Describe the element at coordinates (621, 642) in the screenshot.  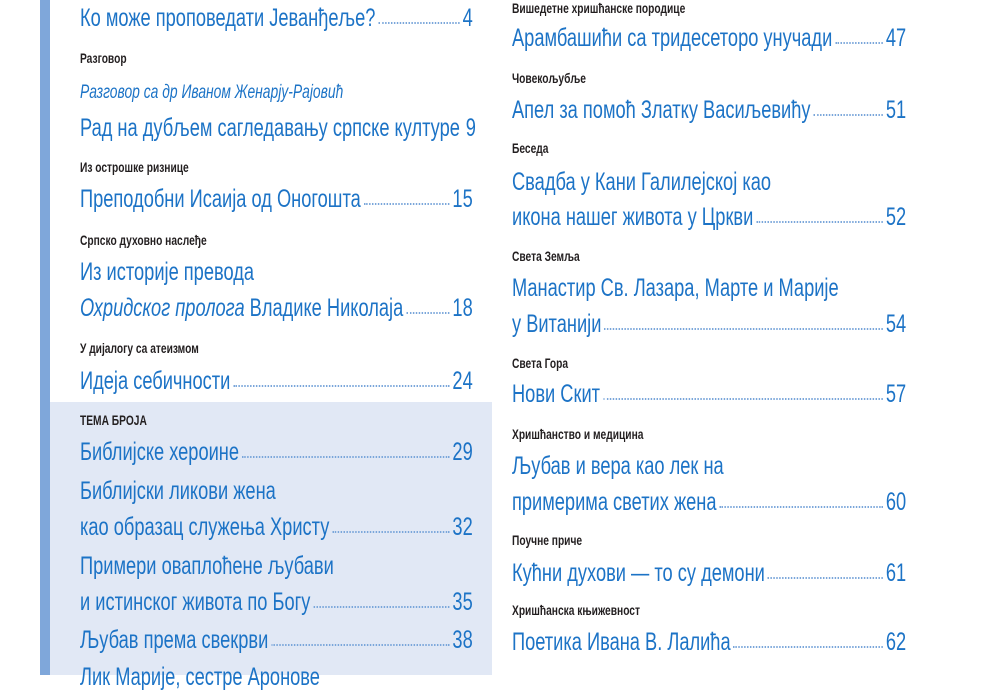
I see `title-text: Поетика Ивана В. Лалића` at that location.